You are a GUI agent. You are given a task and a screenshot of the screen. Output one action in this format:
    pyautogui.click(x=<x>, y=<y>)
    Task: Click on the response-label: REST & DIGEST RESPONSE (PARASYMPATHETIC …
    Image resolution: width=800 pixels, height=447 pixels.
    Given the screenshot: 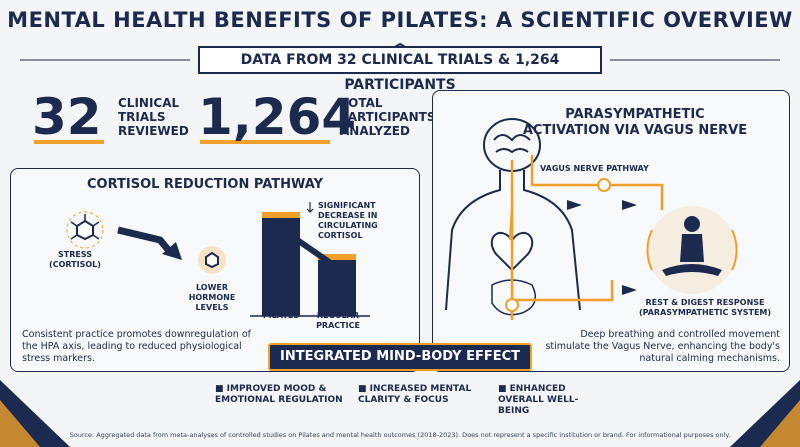 What is the action you would take?
    pyautogui.click(x=705, y=307)
    